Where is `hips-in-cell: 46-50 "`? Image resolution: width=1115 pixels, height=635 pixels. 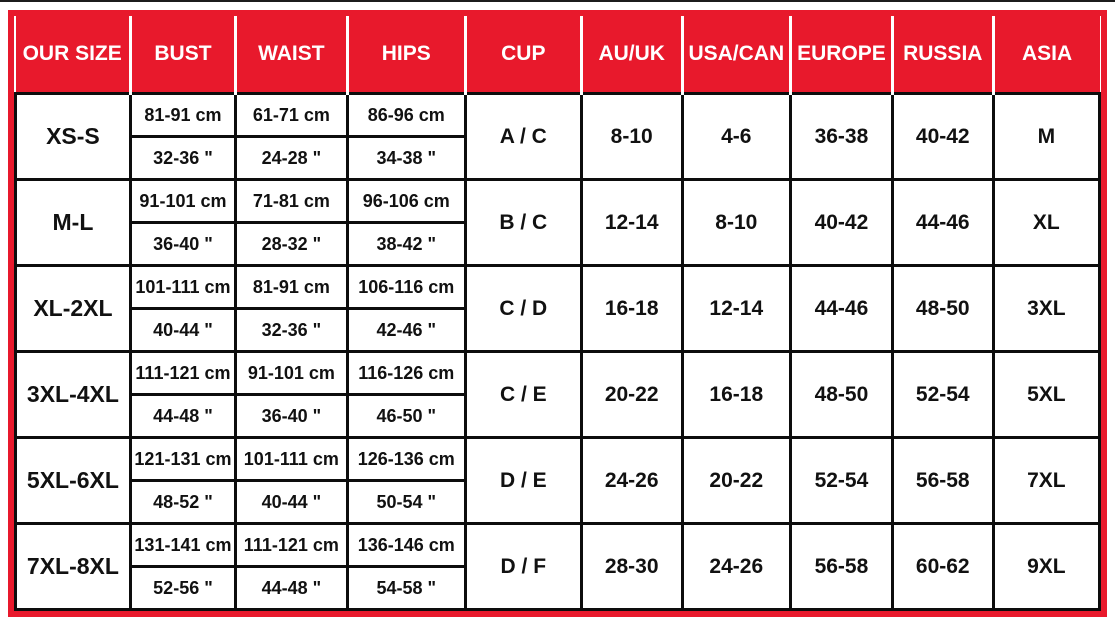 hips-in-cell: 46-50 " is located at coordinates (406, 416).